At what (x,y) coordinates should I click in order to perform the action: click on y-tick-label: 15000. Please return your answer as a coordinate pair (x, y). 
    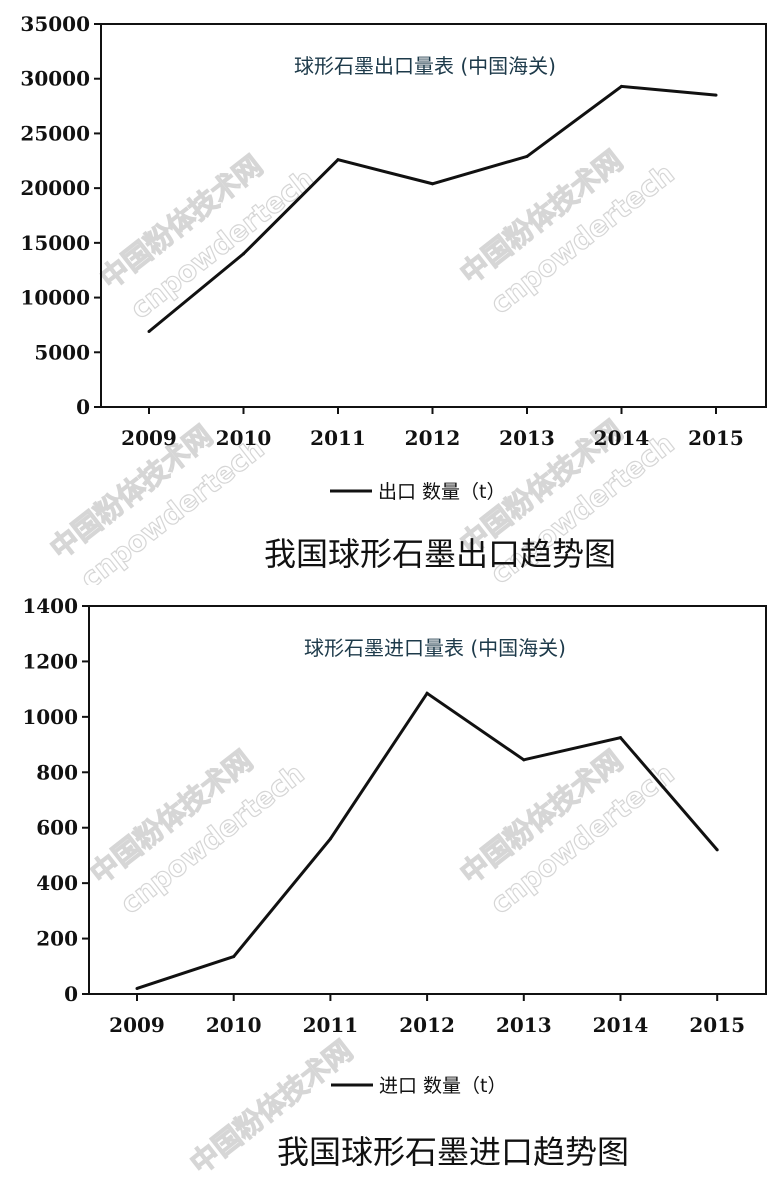
    Looking at the image, I should click on (55, 243).